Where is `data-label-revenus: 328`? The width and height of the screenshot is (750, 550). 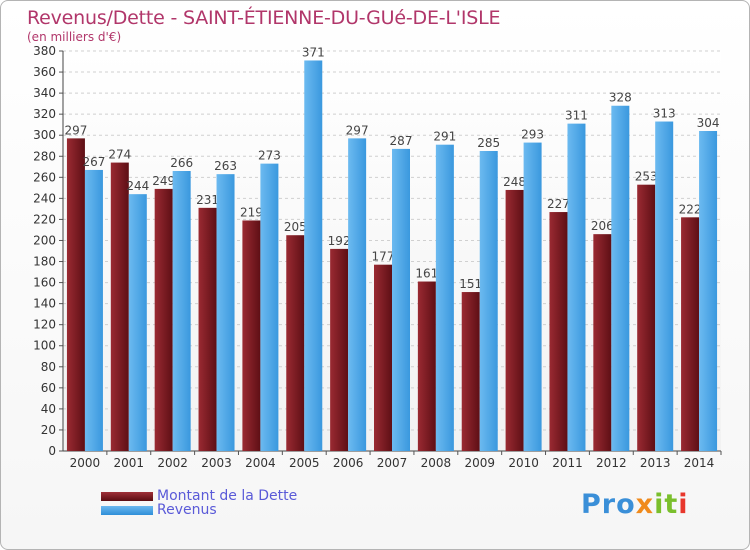
data-label-revenus: 328 is located at coordinates (620, 98).